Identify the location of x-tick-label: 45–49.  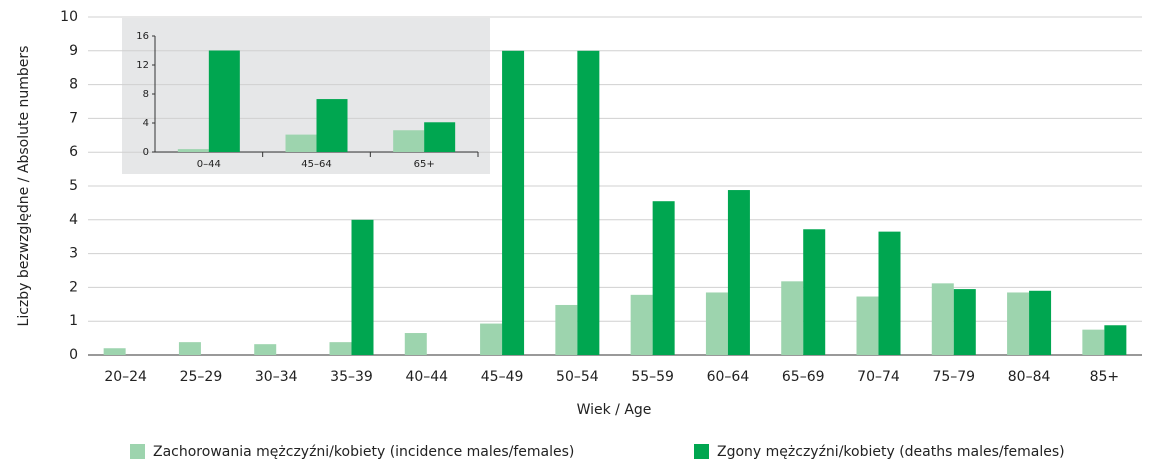
(502, 377).